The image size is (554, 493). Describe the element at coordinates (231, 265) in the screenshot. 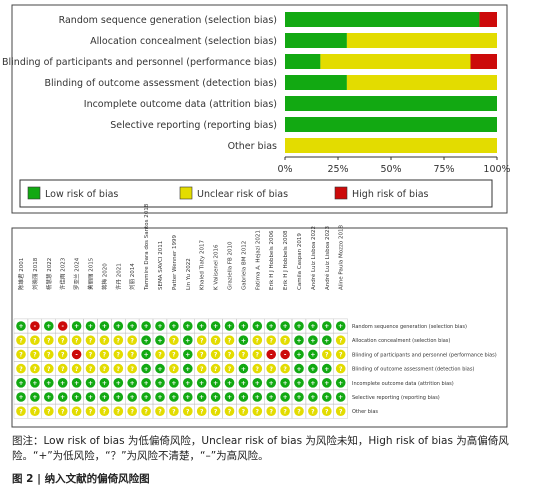

I see `study-label: Graziella FB 2010` at that location.